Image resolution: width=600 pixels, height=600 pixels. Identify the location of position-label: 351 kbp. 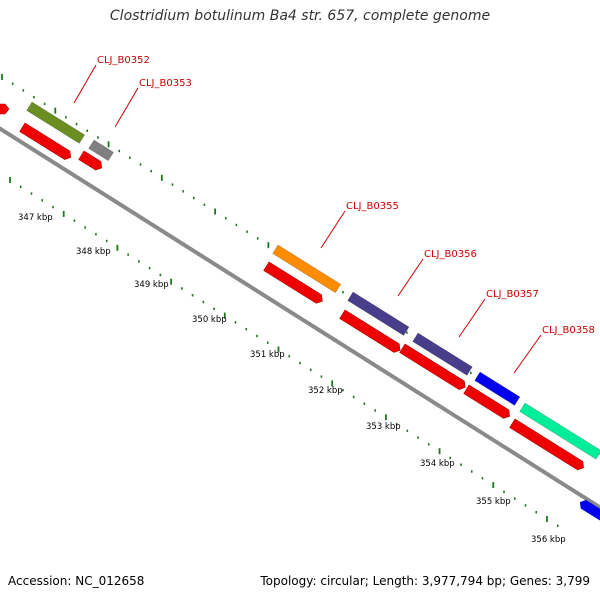
(267, 355).